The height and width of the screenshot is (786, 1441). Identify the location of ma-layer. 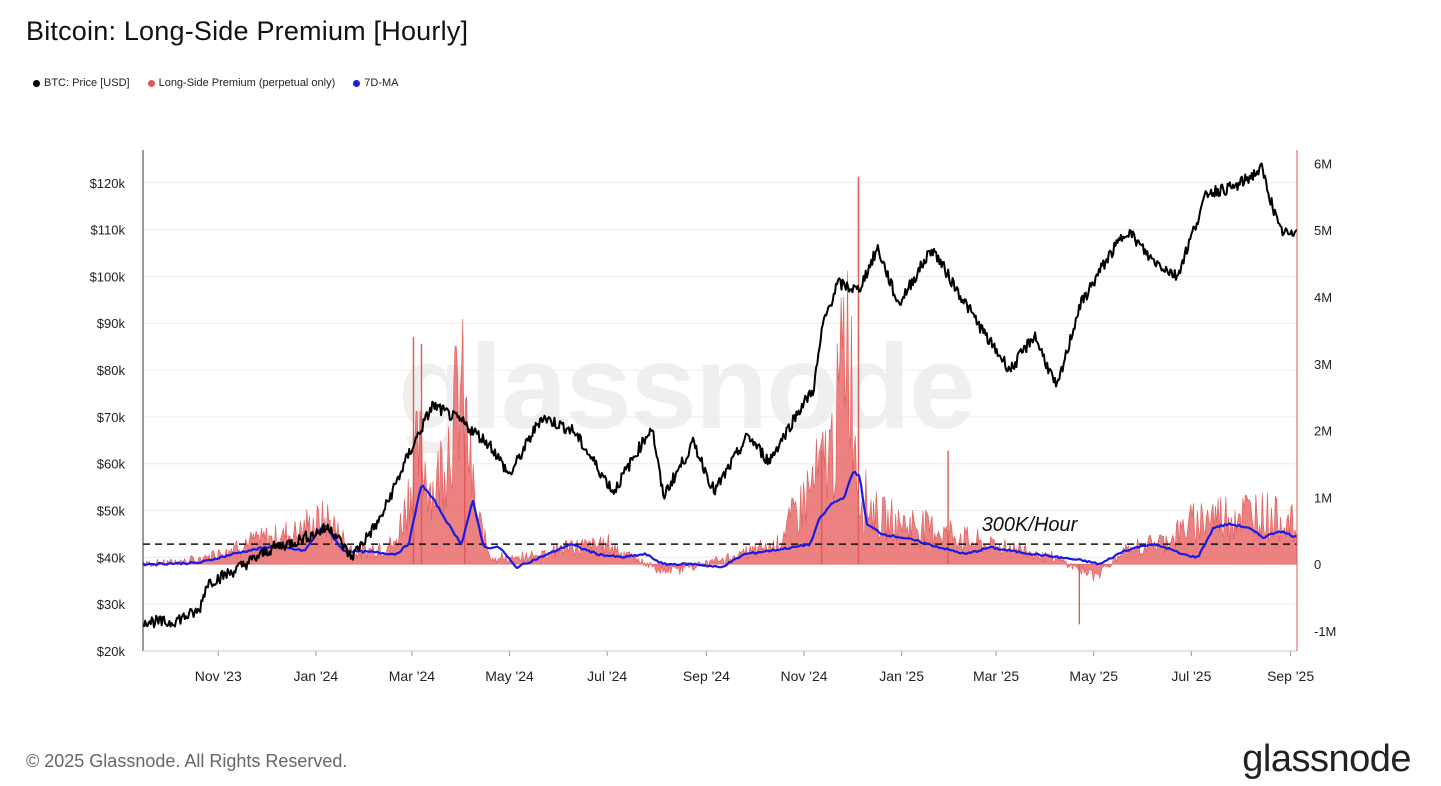
(720, 520).